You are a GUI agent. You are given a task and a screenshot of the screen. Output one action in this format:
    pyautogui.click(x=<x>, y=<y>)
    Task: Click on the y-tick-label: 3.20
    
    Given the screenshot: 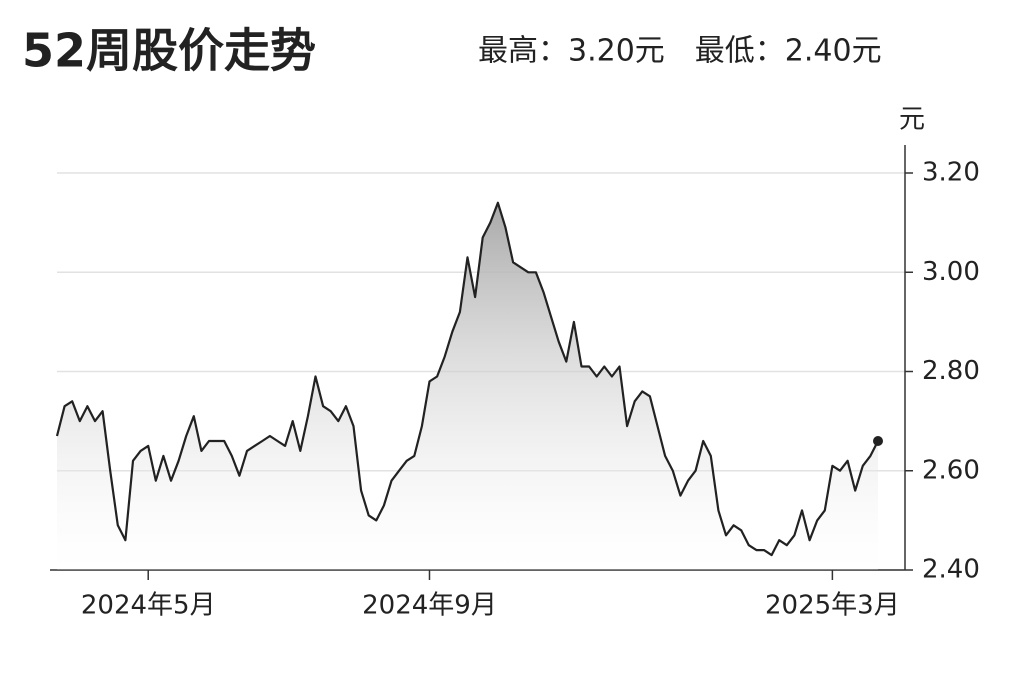 What is the action you would take?
    pyautogui.click(x=951, y=173)
    